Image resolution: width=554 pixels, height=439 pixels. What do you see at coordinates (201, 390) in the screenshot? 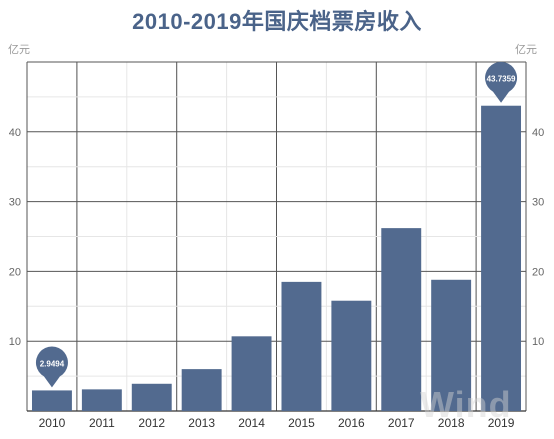
I see `bar-2013` at bounding box center [201, 390].